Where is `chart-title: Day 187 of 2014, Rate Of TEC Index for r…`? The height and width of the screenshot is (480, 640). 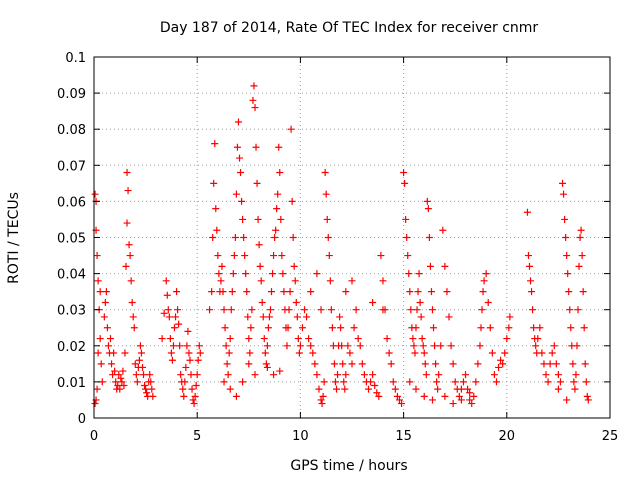 chart-title: Day 187 of 2014, Rate Of TEC Index for r… is located at coordinates (349, 28).